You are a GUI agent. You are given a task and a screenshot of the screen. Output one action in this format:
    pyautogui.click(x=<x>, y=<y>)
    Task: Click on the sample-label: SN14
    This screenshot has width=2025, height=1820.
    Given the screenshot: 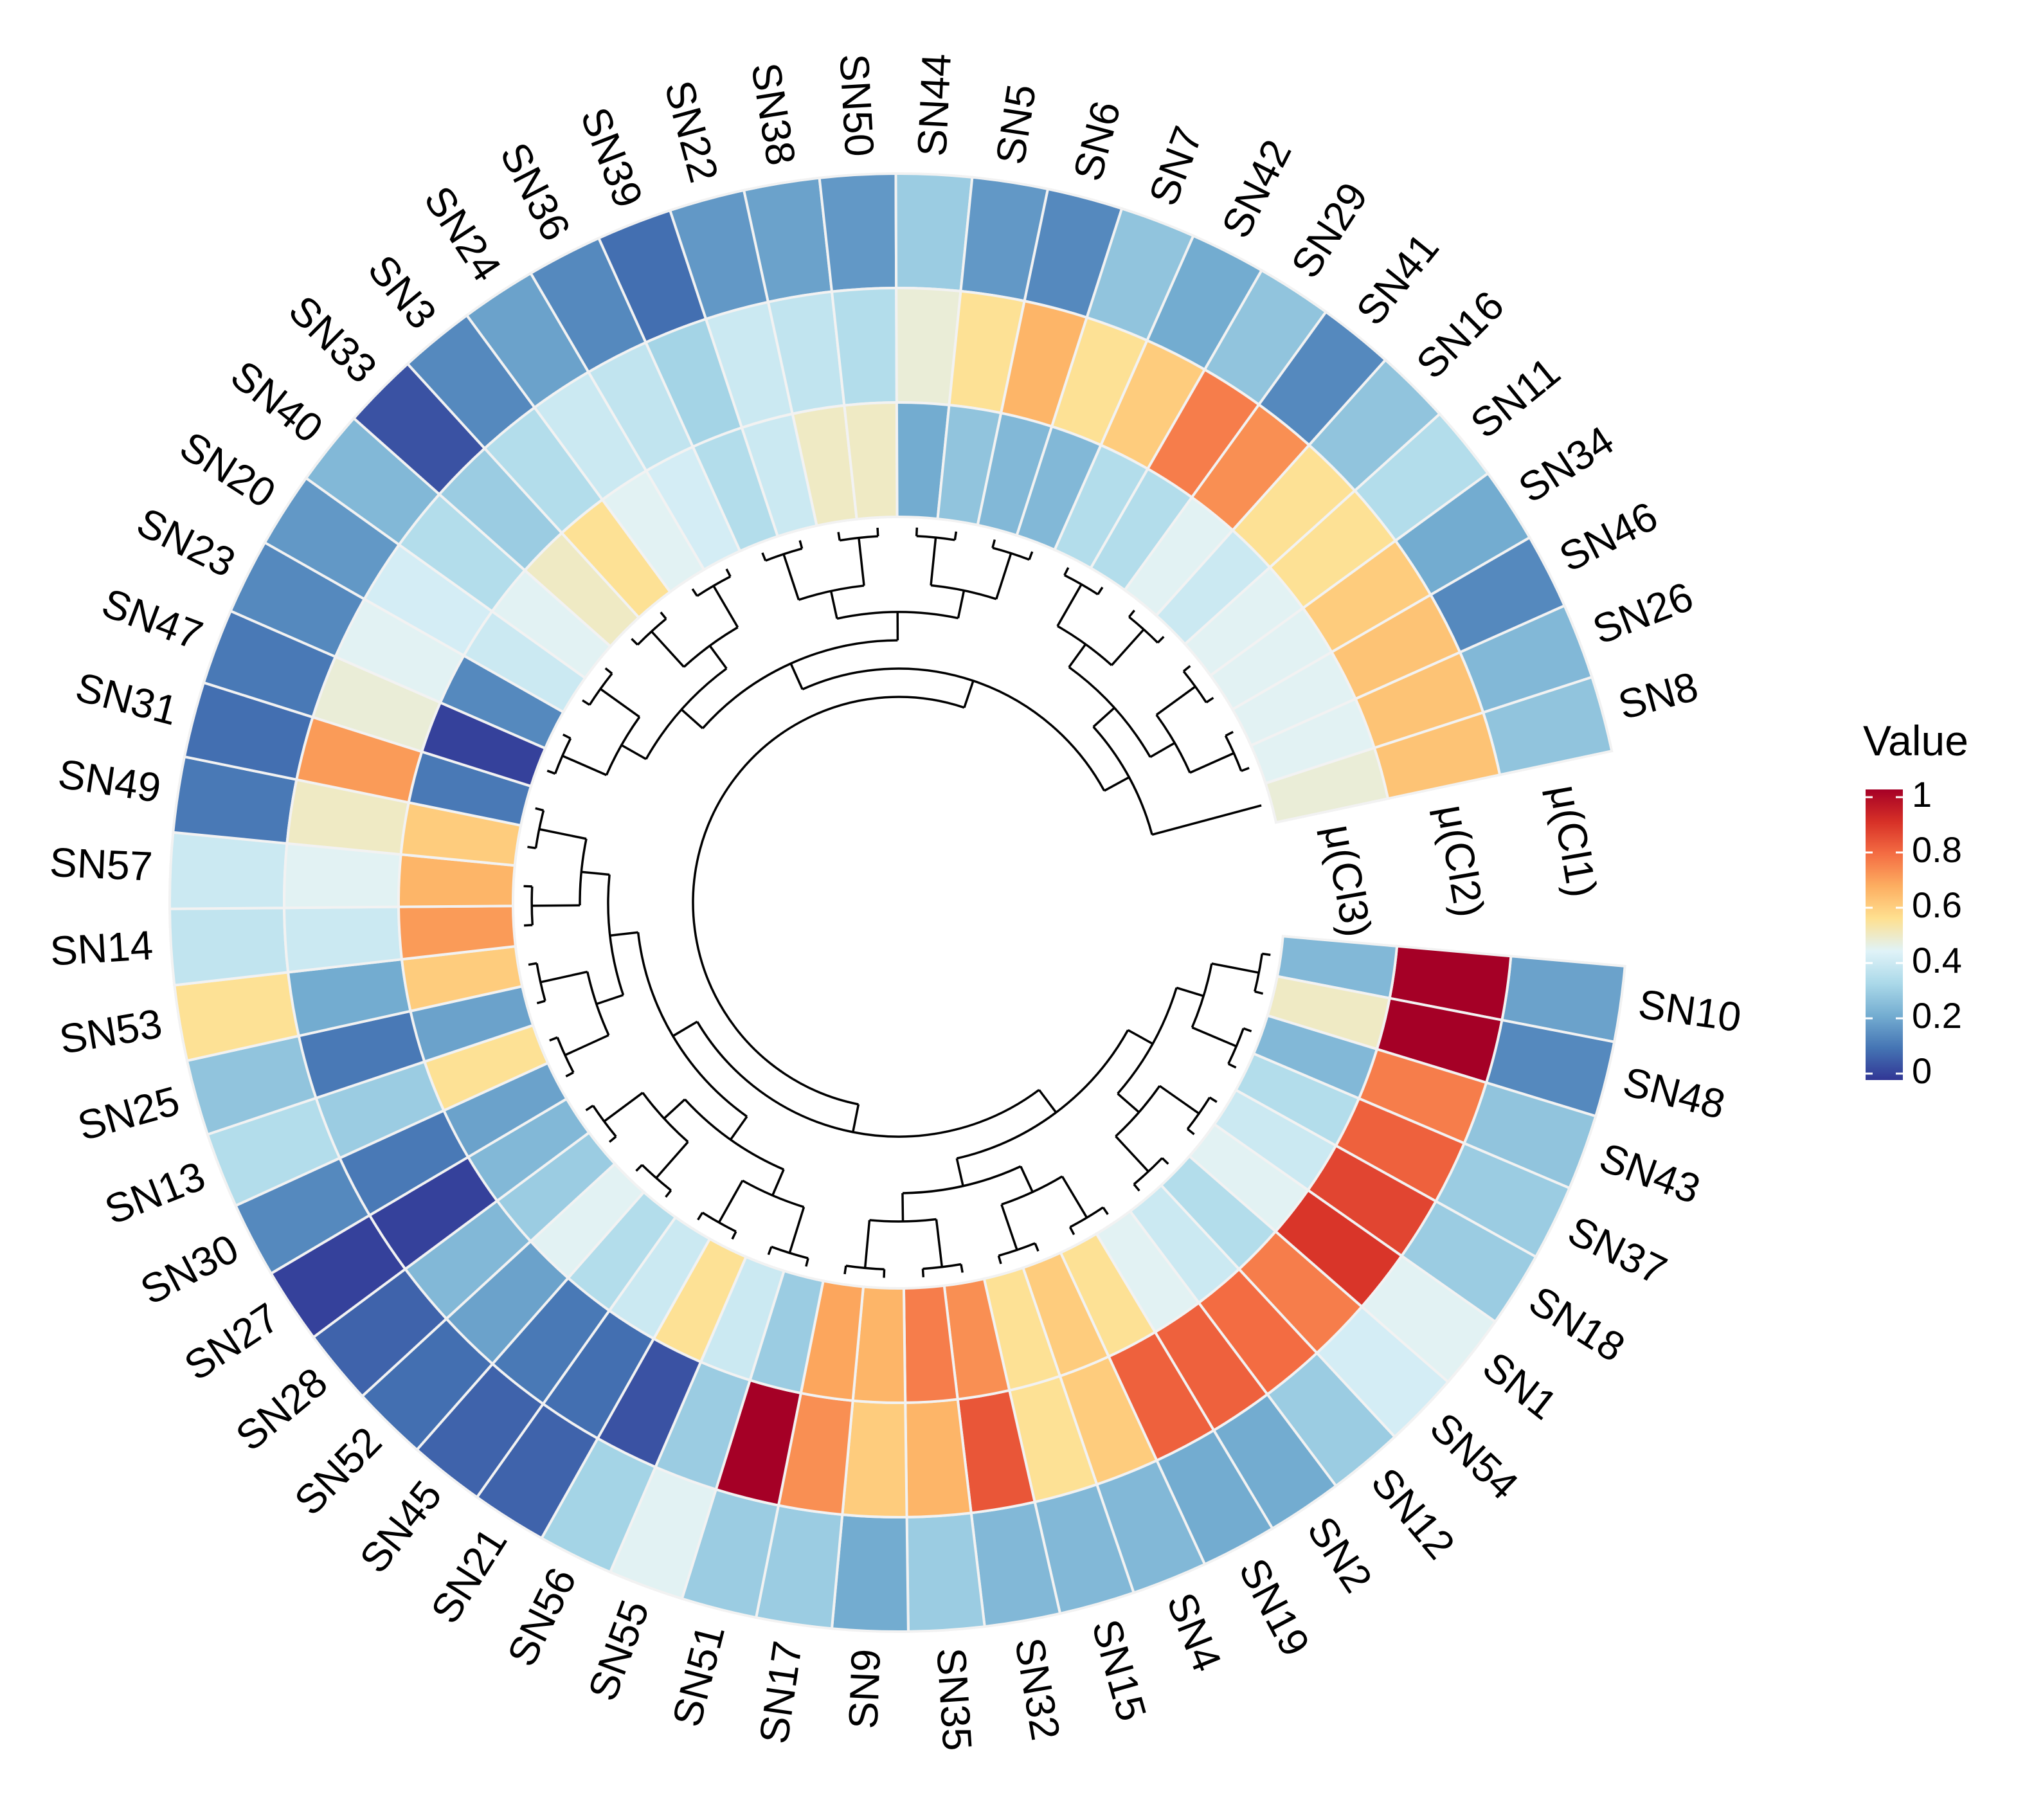 What is the action you would take?
    pyautogui.click(x=101, y=948)
    